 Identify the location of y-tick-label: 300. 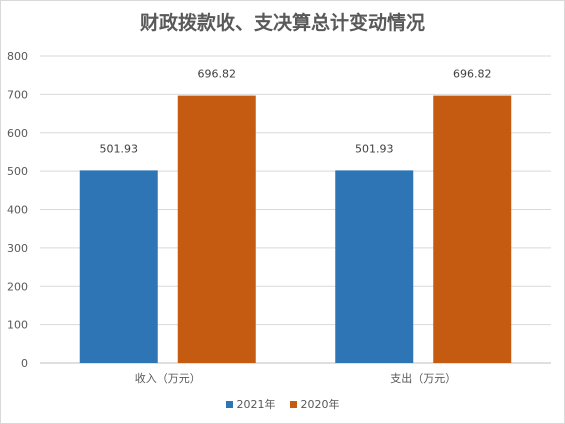
(17, 248).